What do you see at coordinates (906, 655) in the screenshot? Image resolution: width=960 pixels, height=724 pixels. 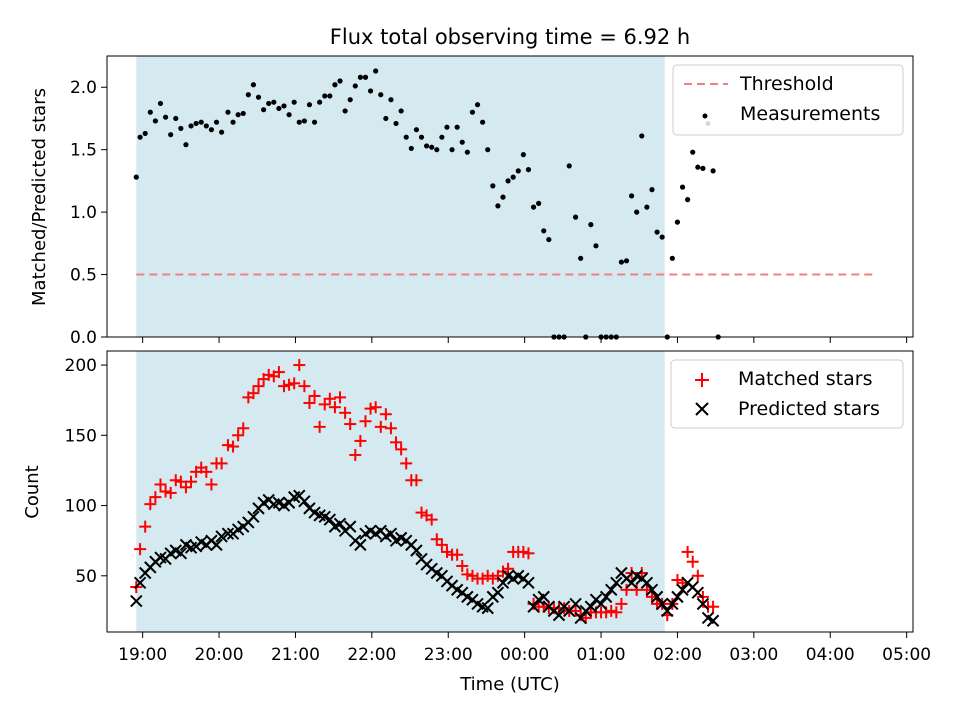 I see `x-tick-label: 05:00` at bounding box center [906, 655].